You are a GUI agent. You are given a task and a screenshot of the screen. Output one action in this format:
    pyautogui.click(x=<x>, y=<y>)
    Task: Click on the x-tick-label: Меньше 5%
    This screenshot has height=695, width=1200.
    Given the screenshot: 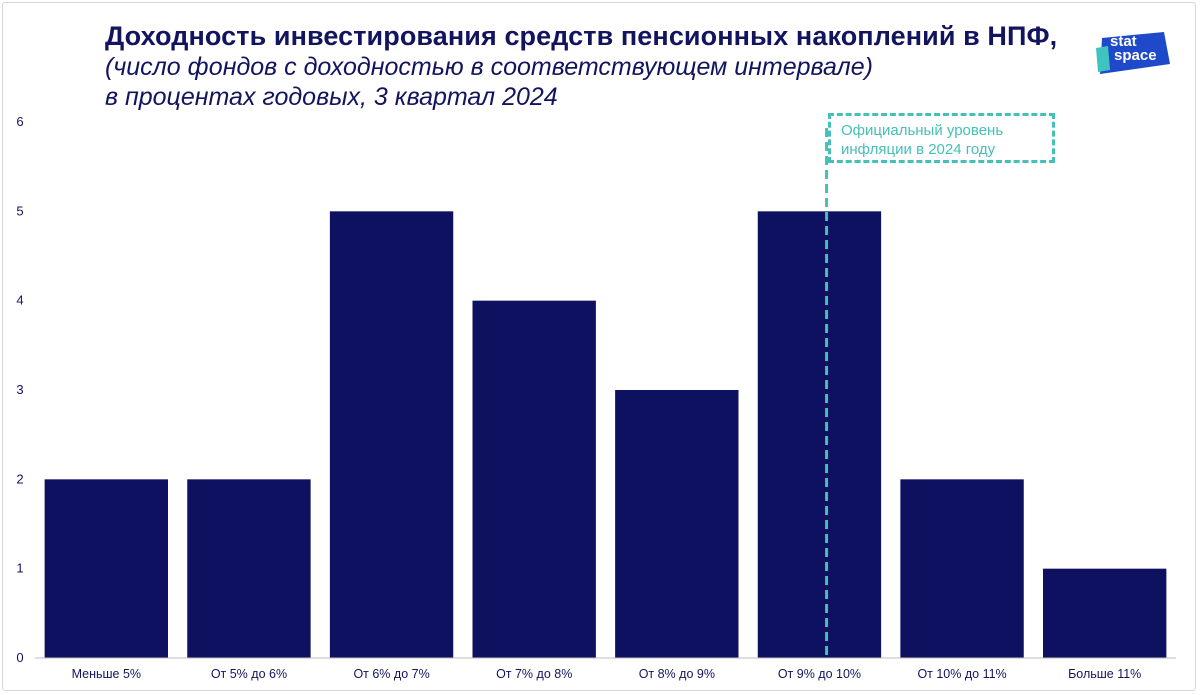 What is the action you would take?
    pyautogui.click(x=106, y=674)
    